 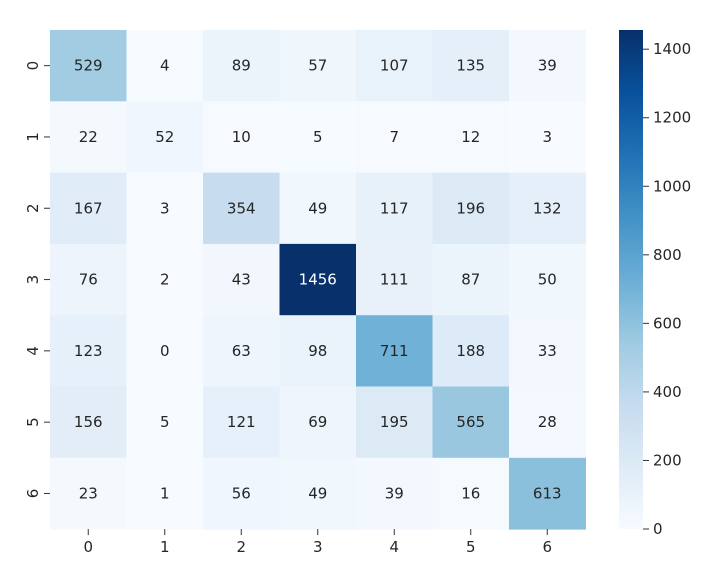 I want to click on cell-value-label-2-6: 132, so click(x=547, y=208).